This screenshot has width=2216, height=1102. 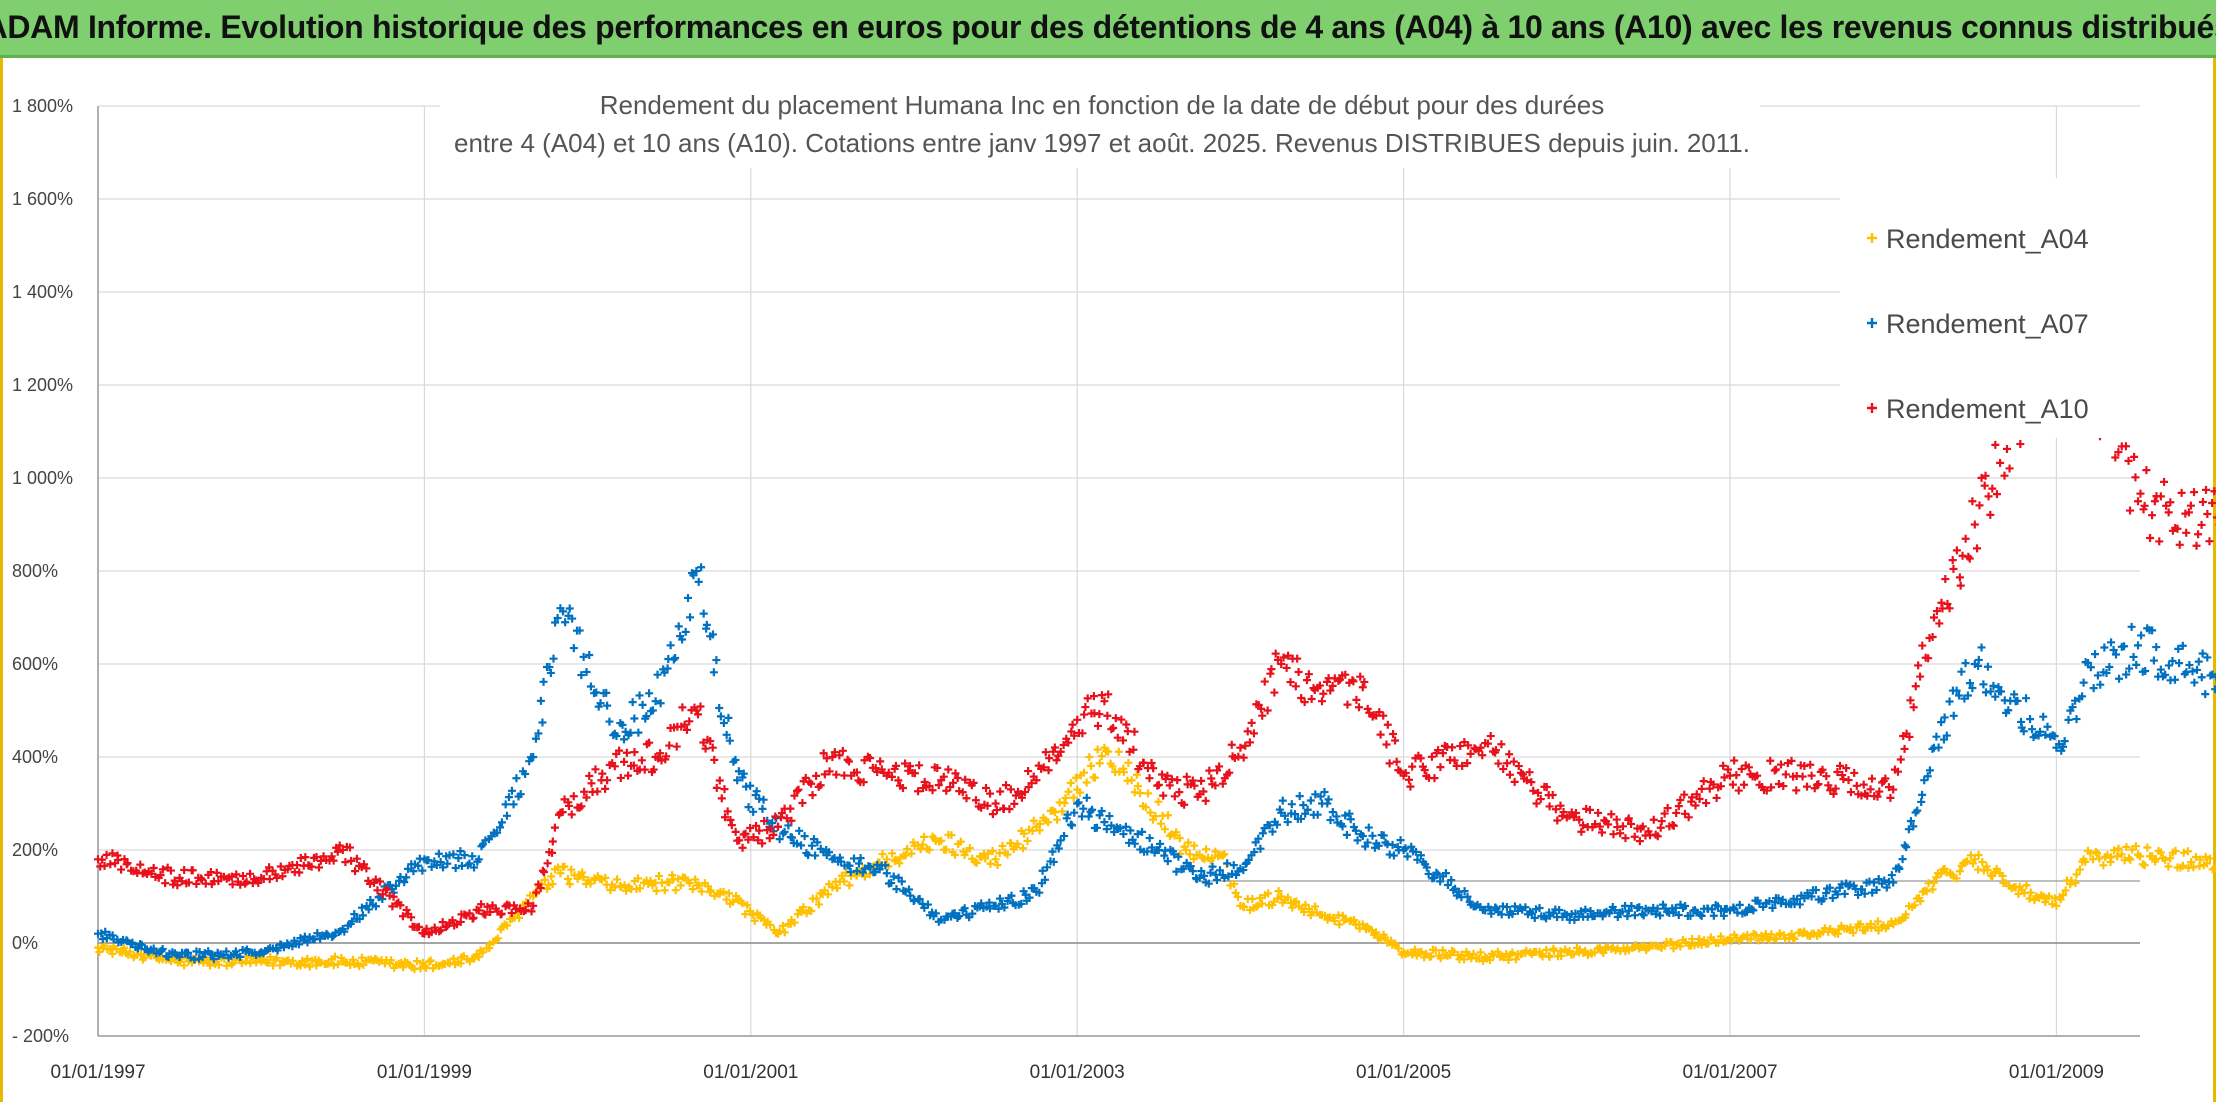 I want to click on y-tick-label: 1 800%, so click(x=42, y=106).